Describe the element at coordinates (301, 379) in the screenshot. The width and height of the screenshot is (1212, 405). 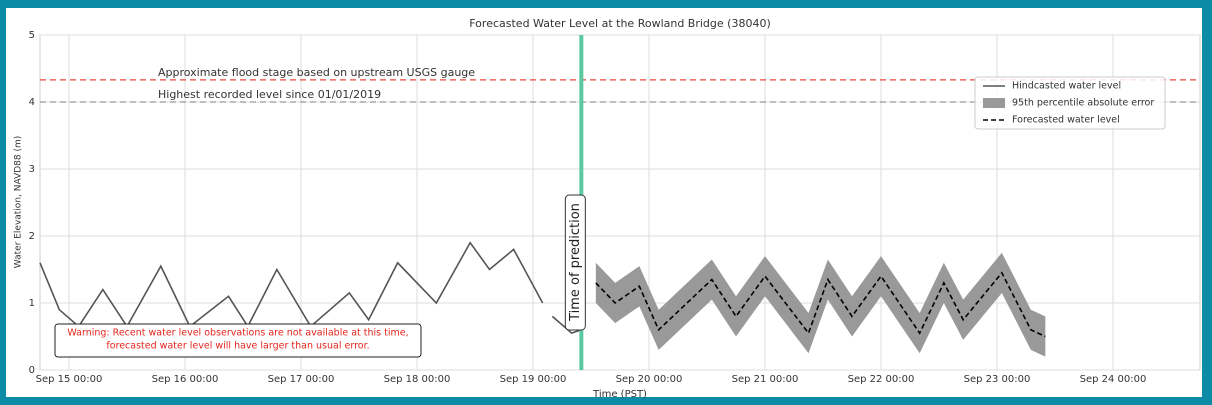
I see `x-tick-label: Sep 17 00:00` at that location.